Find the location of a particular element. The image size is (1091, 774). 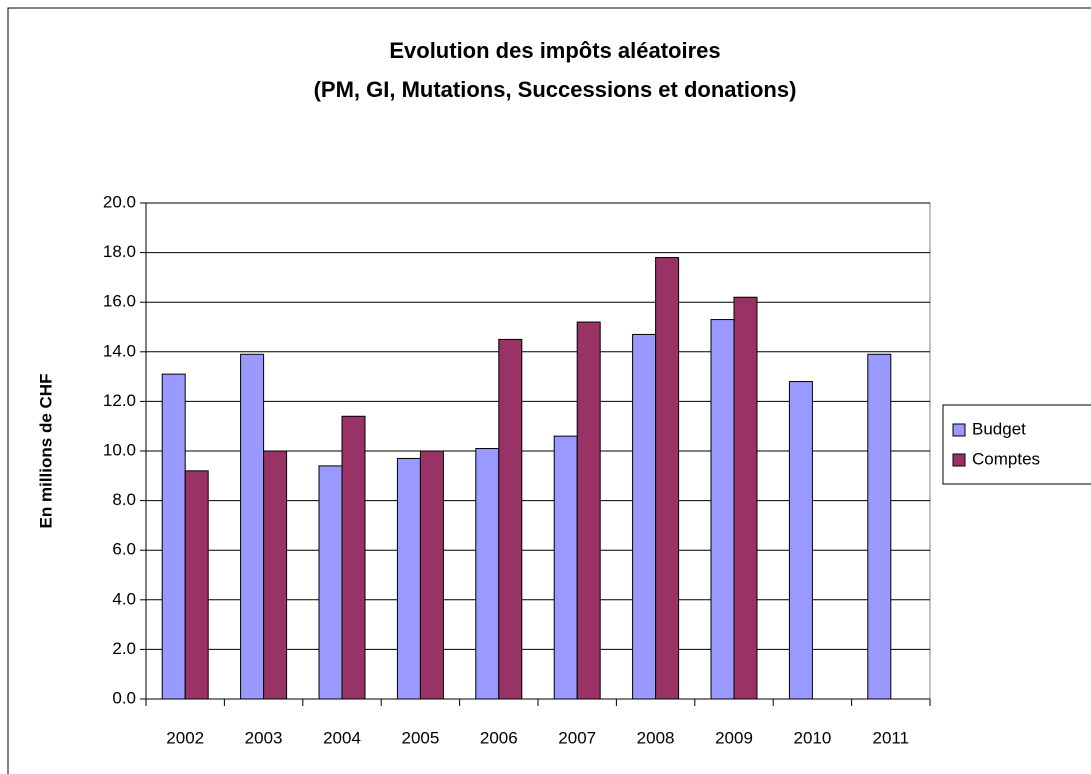

x-tick-label: 2006 is located at coordinates (499, 737).